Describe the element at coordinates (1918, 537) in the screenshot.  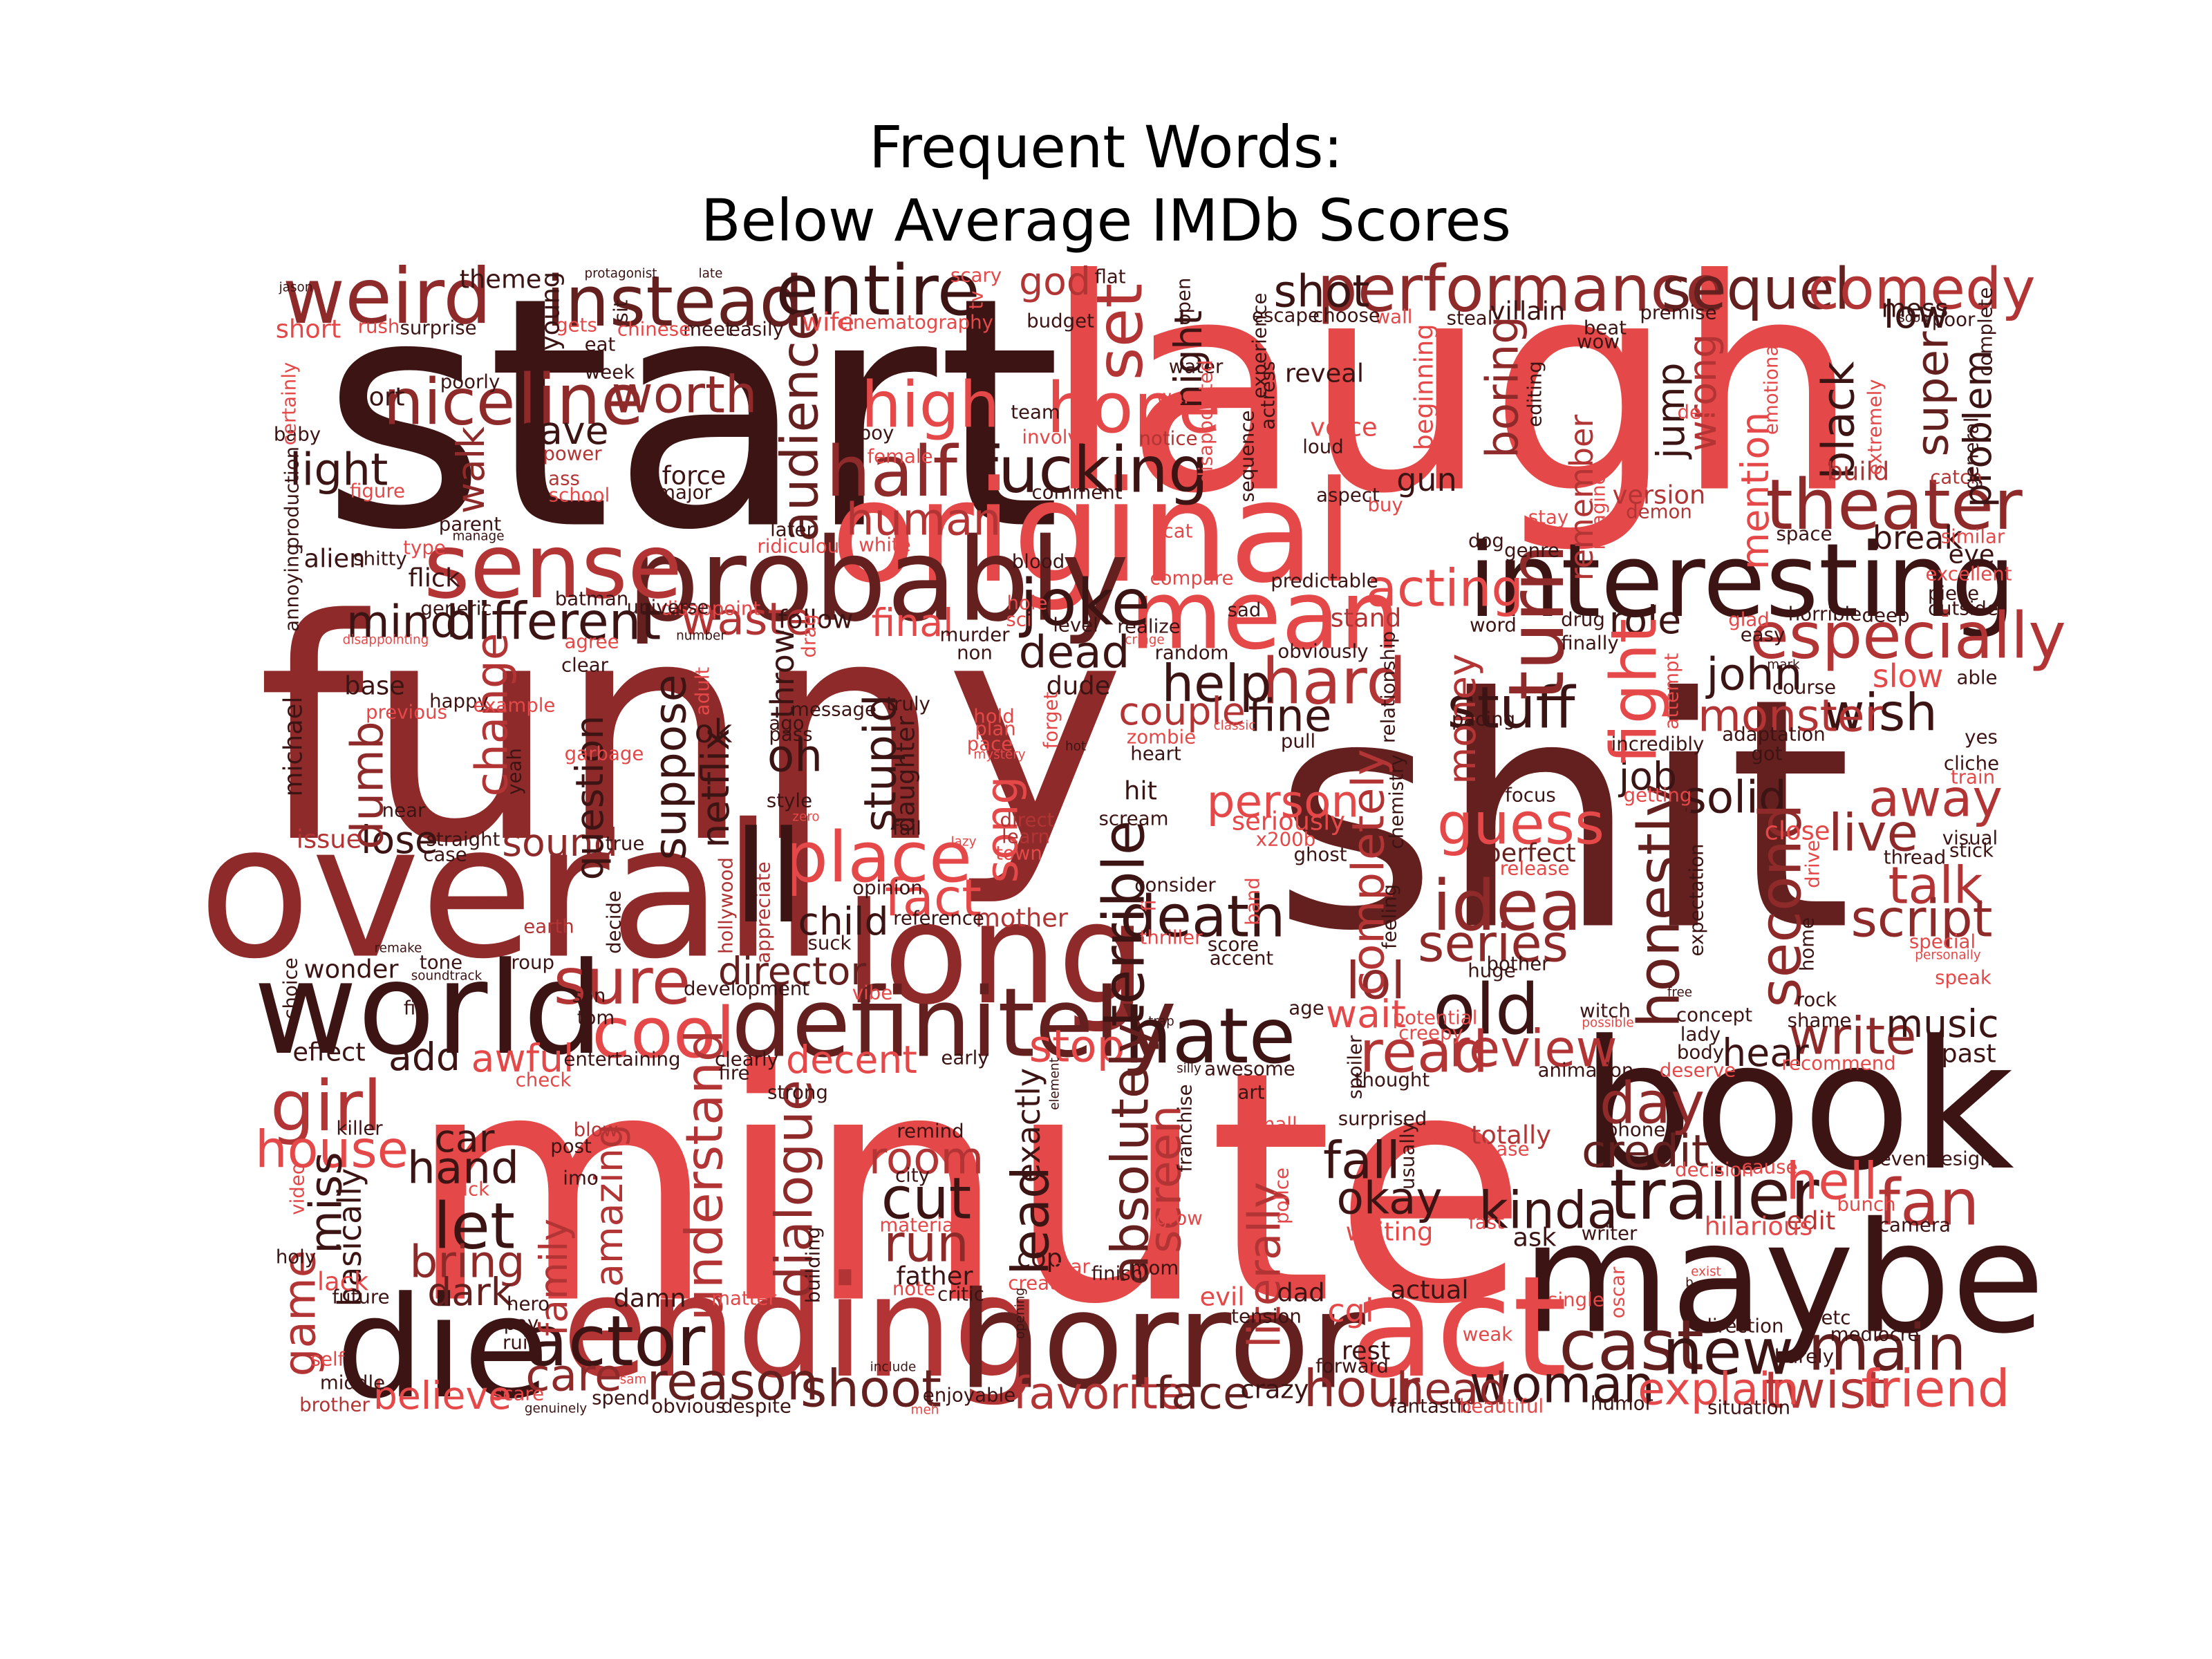
I see `word-break: break` at that location.